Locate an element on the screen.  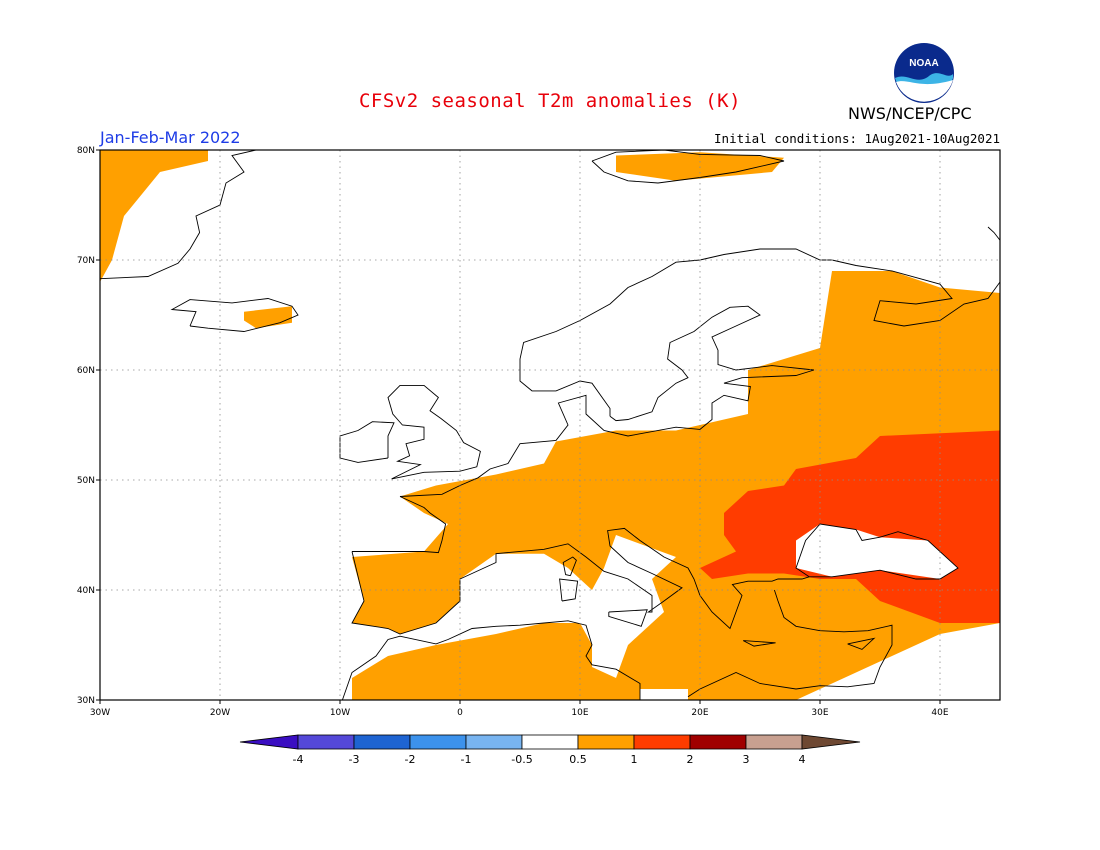
anomaly-region-north-africa is located at coordinates (496, 661).